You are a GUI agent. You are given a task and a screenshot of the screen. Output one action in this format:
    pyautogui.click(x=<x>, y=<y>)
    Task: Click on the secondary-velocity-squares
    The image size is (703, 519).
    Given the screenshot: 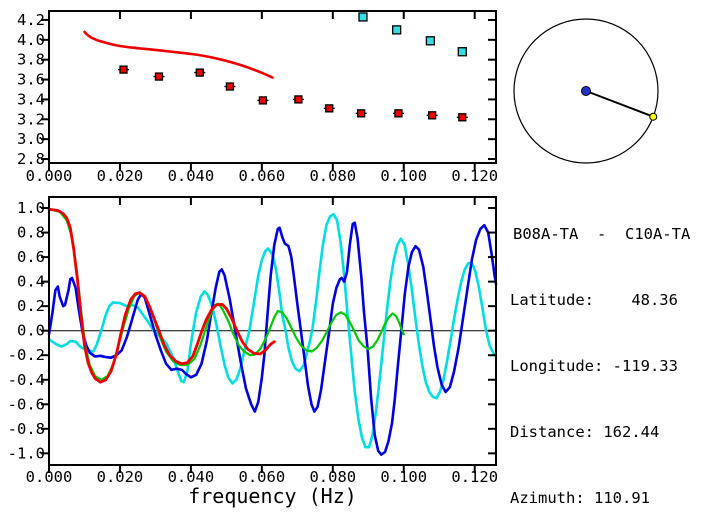 What is the action you would take?
    pyautogui.click(x=412, y=34)
    